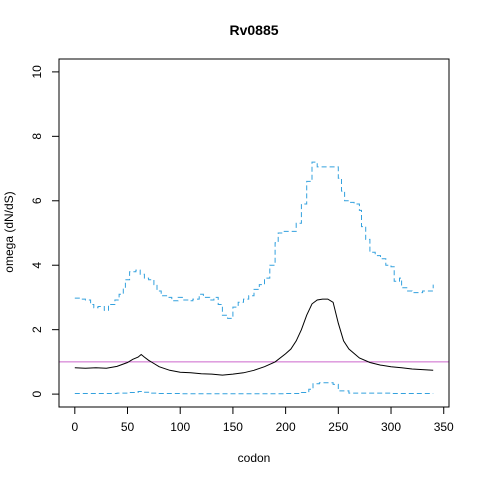 The height and width of the screenshot is (480, 480). What do you see at coordinates (286, 427) in the screenshot?
I see `x-tick-label: 200` at bounding box center [286, 427].